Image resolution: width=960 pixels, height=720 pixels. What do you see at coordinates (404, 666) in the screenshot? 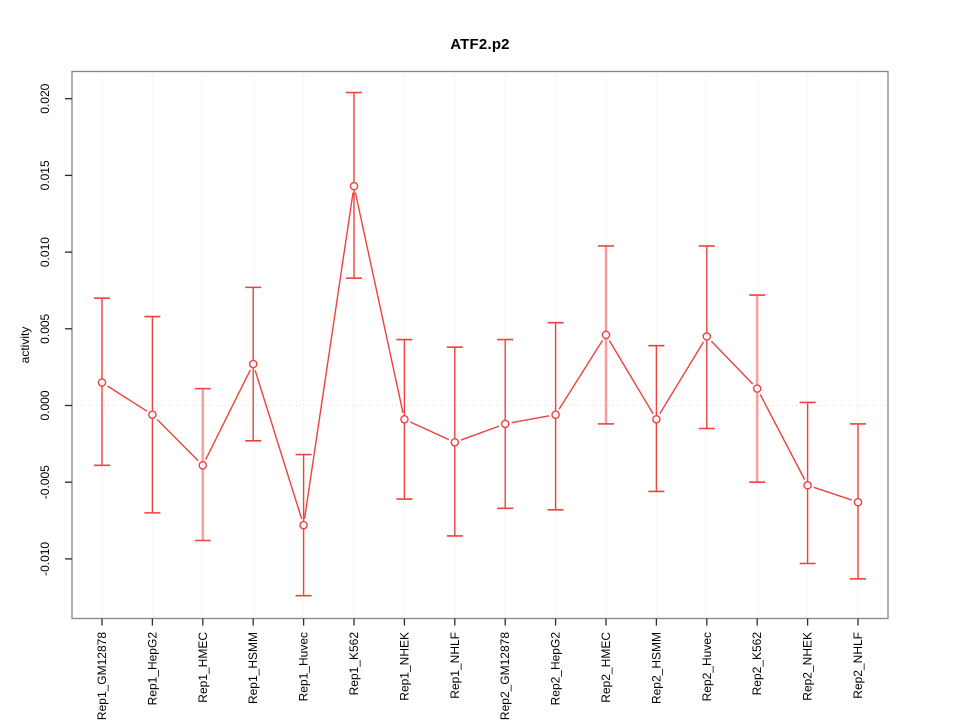
I see `x-tick-label: Rep1_NHEK` at bounding box center [404, 666].